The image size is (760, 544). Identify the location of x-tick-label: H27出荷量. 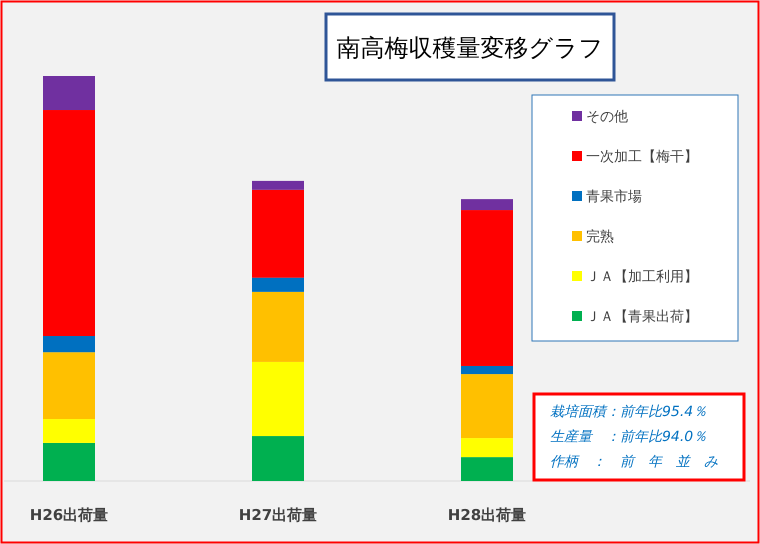
(278, 515).